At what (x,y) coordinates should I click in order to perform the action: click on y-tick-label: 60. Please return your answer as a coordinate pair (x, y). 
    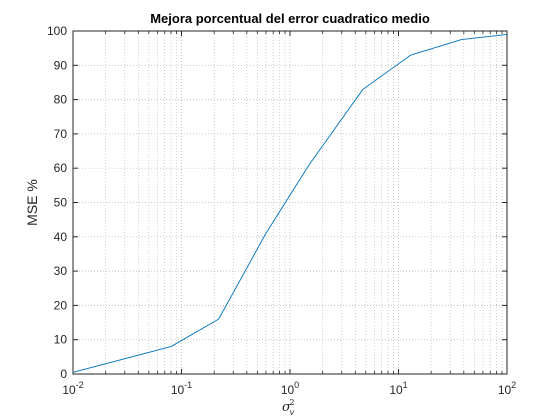
    Looking at the image, I should click on (61, 168).